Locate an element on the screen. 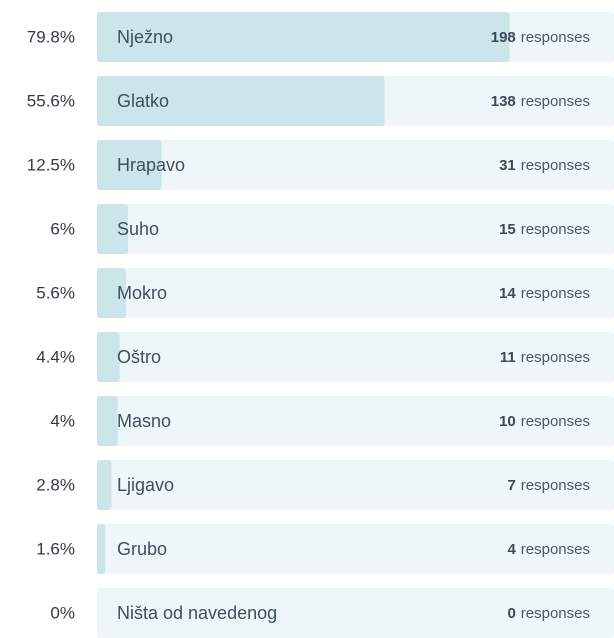  response-count: 15 responses is located at coordinates (544, 229).